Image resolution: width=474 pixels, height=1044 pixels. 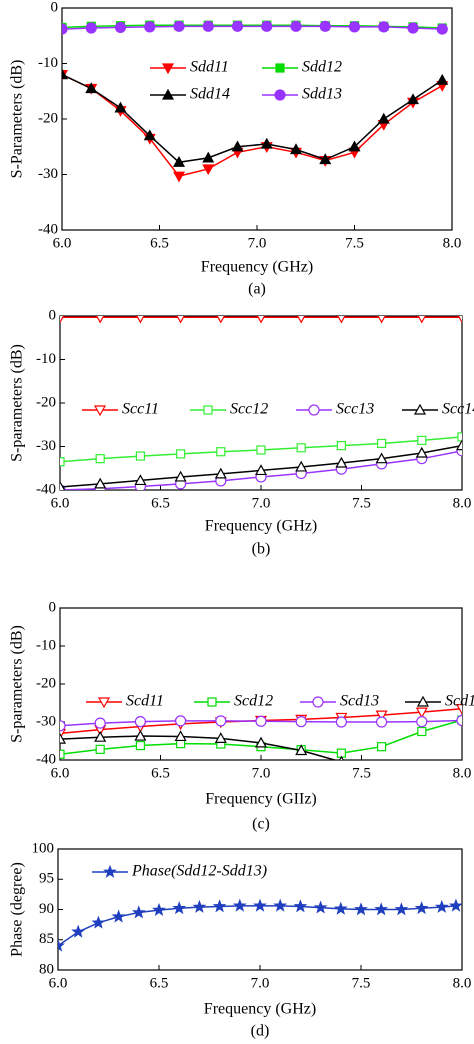 What do you see at coordinates (46, 683) in the screenshot?
I see `y-tick-label: -20` at bounding box center [46, 683].